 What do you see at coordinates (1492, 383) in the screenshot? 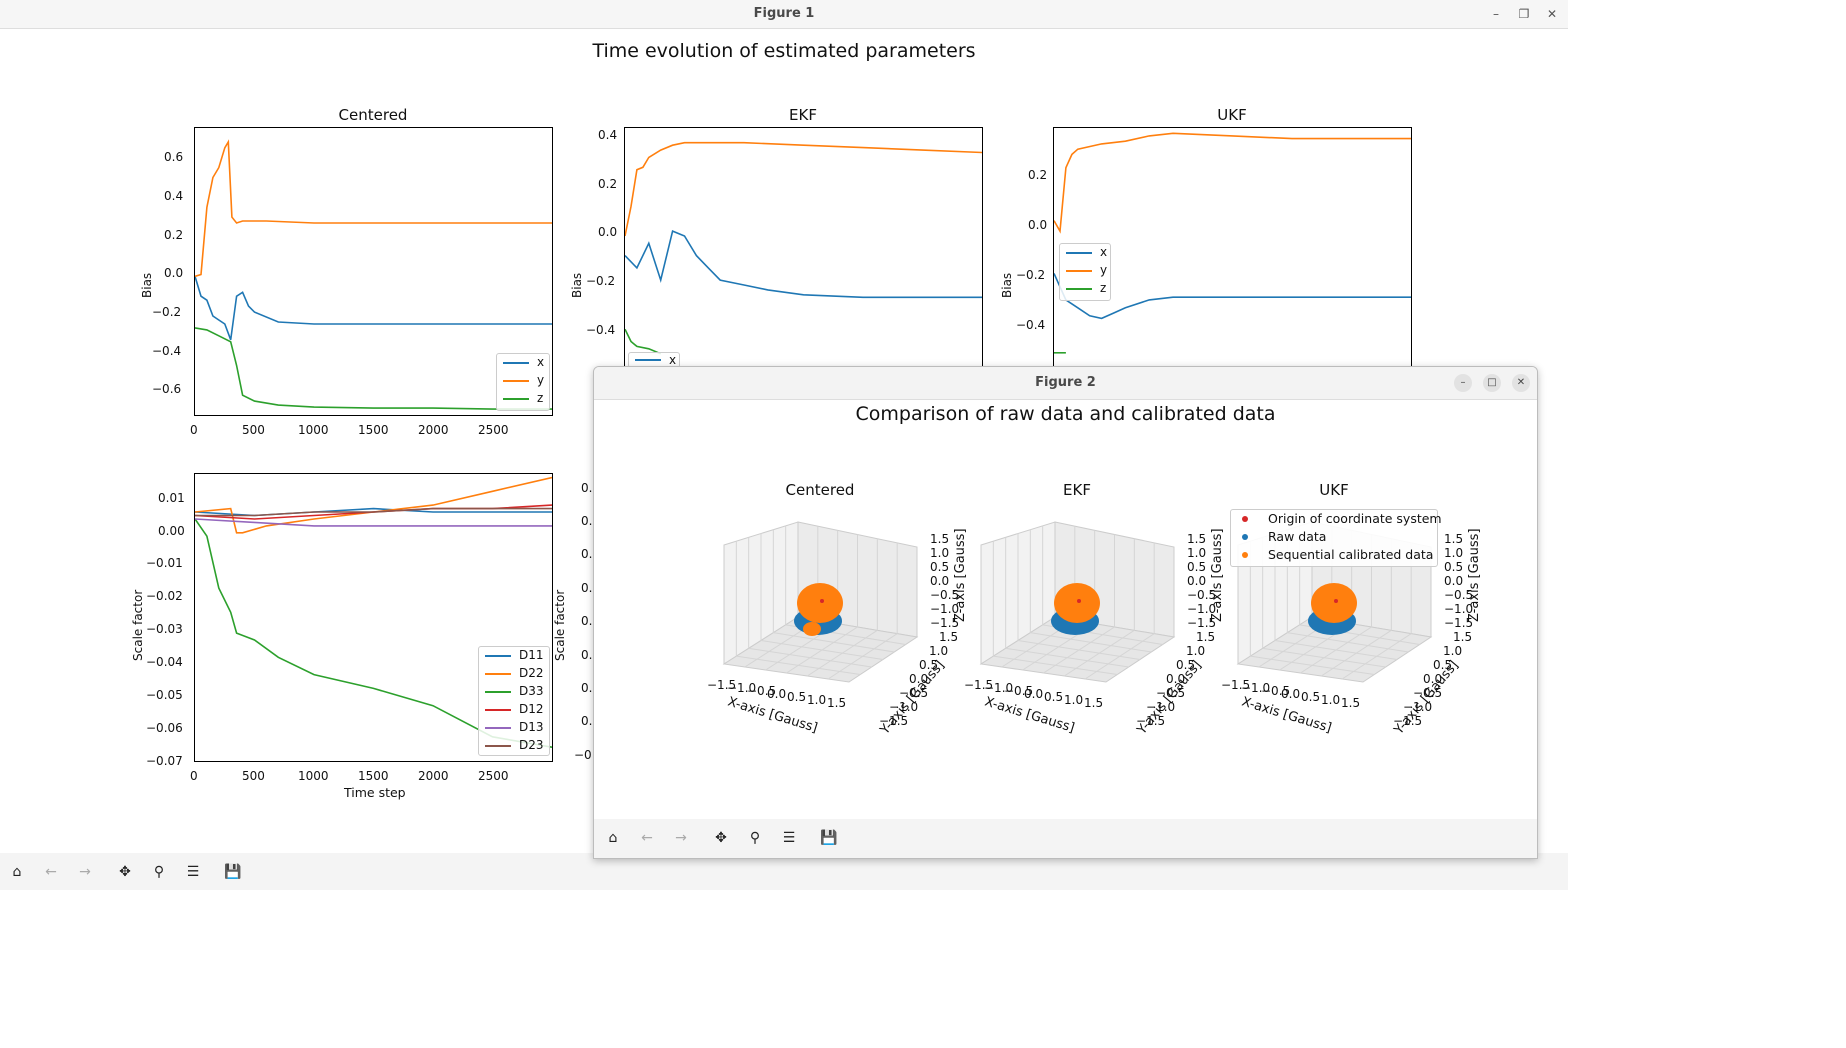
I see `maximize-icon: □` at bounding box center [1492, 383].